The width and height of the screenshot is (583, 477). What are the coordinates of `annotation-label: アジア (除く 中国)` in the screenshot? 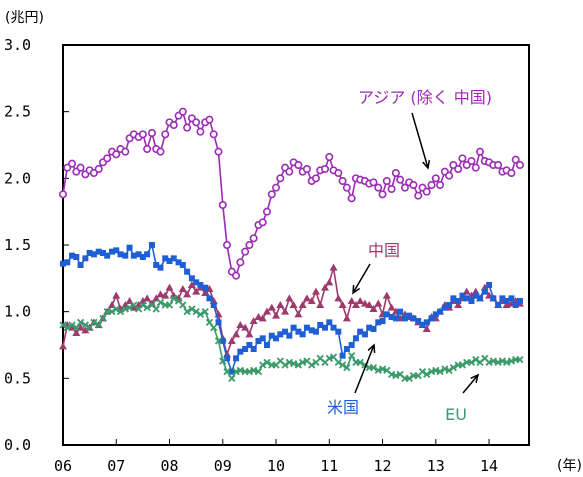 It's located at (425, 97).